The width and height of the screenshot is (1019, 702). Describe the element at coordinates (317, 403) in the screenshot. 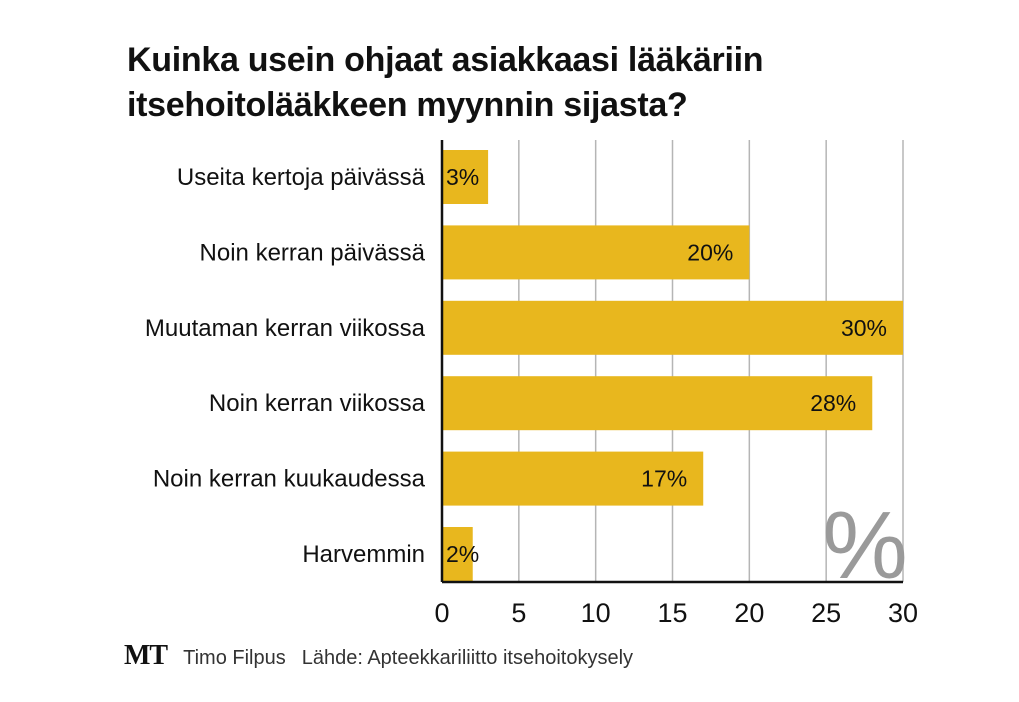

I see `category-label: Noin kerran viikossa` at that location.